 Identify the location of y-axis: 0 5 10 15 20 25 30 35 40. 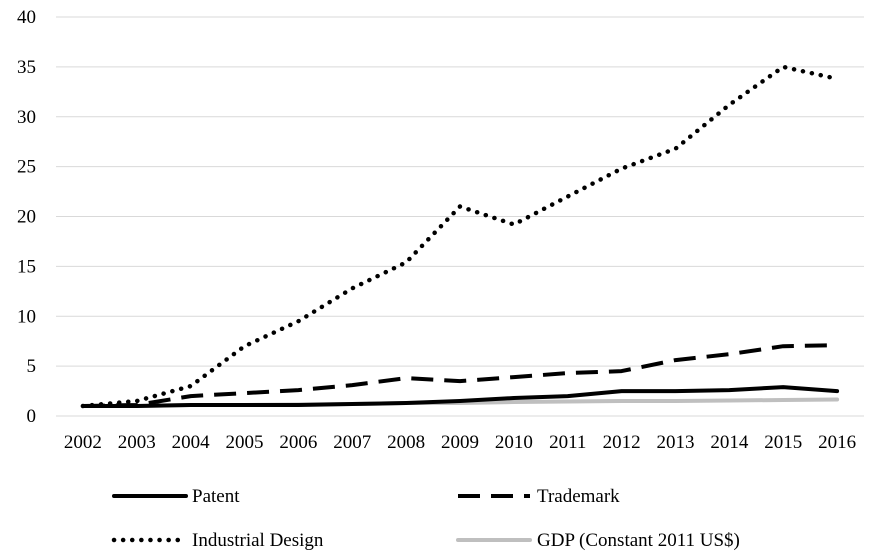
(26, 217).